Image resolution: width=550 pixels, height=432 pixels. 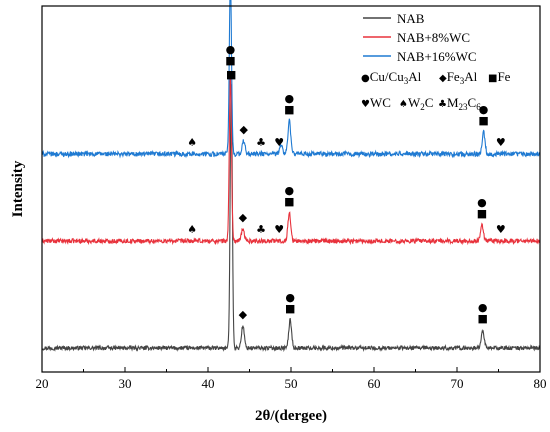 What do you see at coordinates (208, 383) in the screenshot?
I see `x-tick-label-2: 40` at bounding box center [208, 383].